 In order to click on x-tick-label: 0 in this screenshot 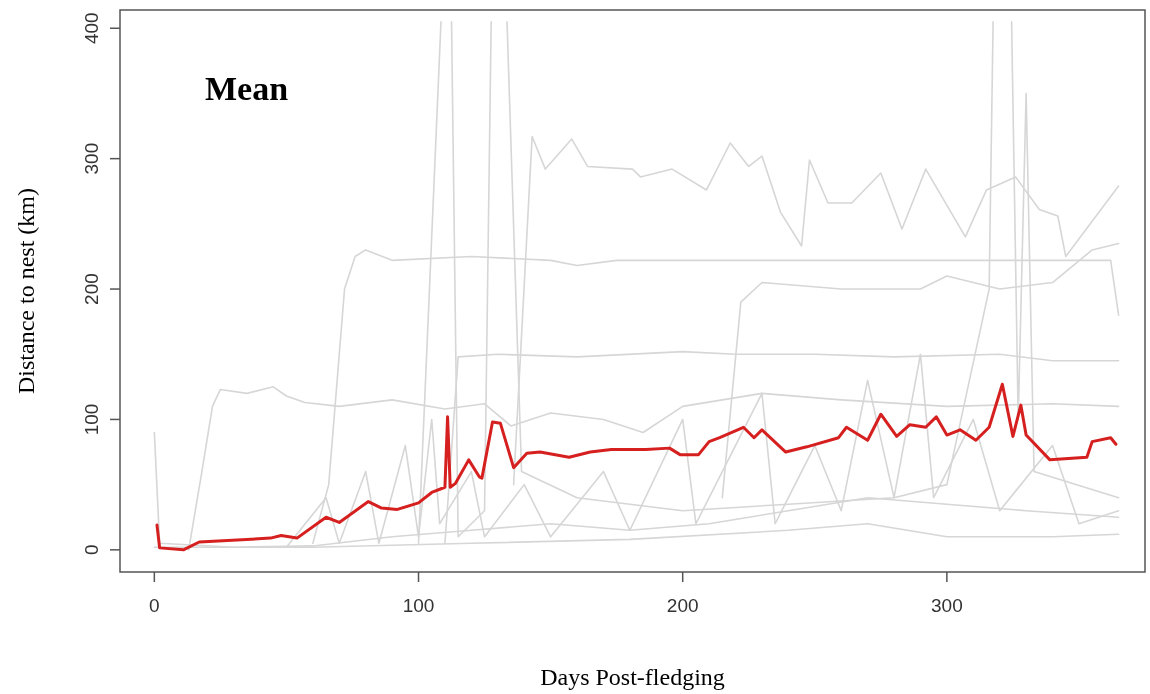, I will do `click(154, 605)`.